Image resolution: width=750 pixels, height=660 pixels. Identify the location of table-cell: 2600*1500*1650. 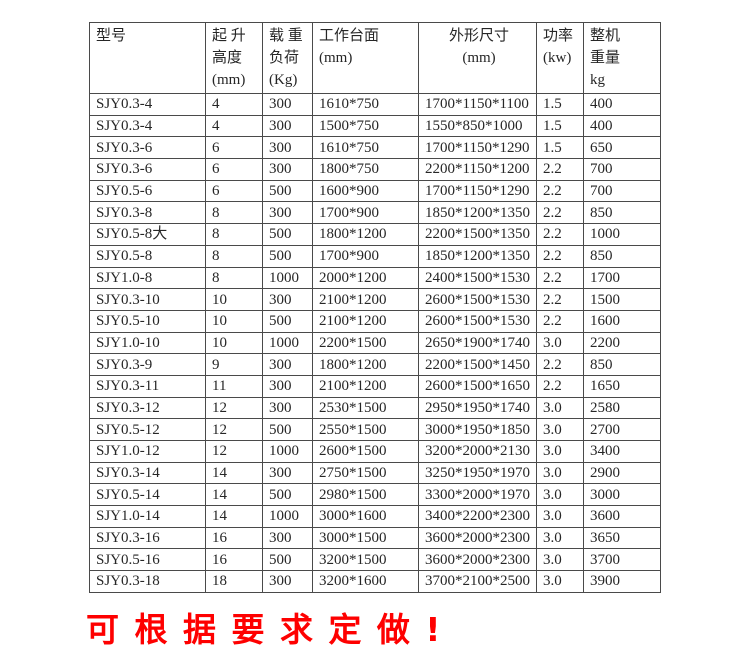
(477, 386).